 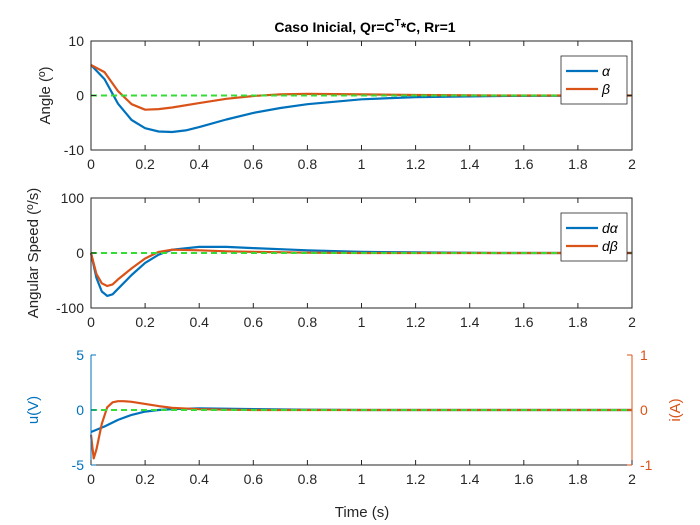 What do you see at coordinates (362, 512) in the screenshot?
I see `x-axis-label: Time (s)` at bounding box center [362, 512].